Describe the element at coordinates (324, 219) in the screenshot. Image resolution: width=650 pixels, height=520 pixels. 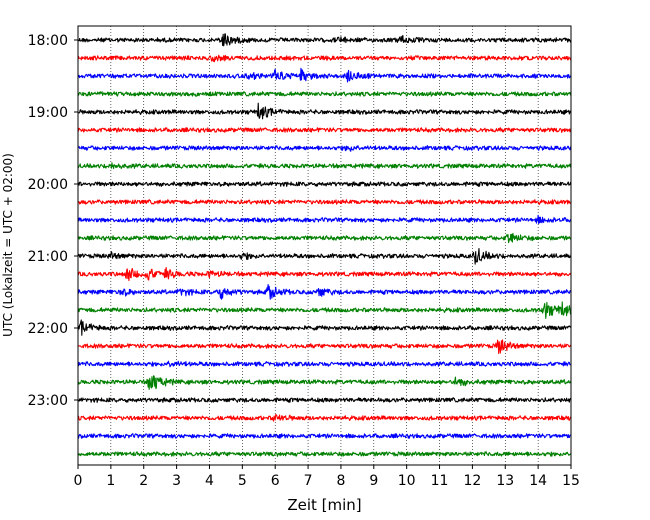
I see `trace-2030` at that location.